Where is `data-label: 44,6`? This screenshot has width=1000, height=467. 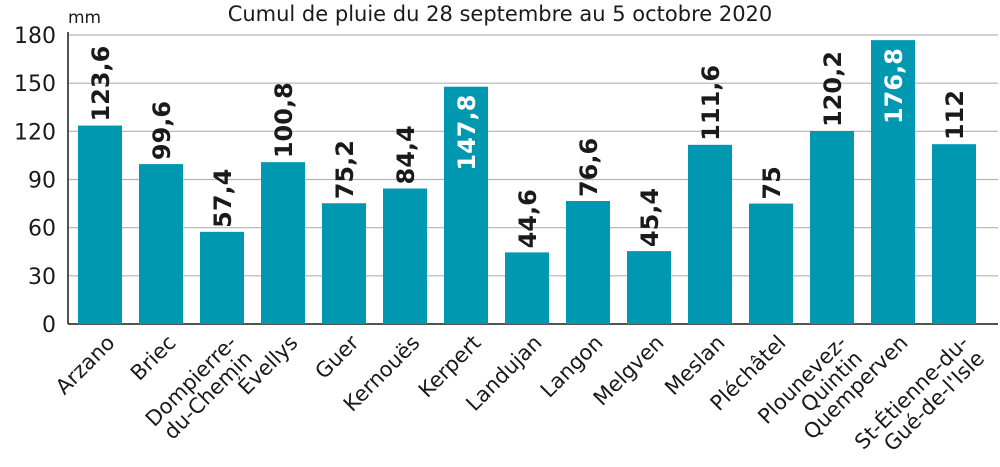
data-label: 44,6 is located at coordinates (528, 218).